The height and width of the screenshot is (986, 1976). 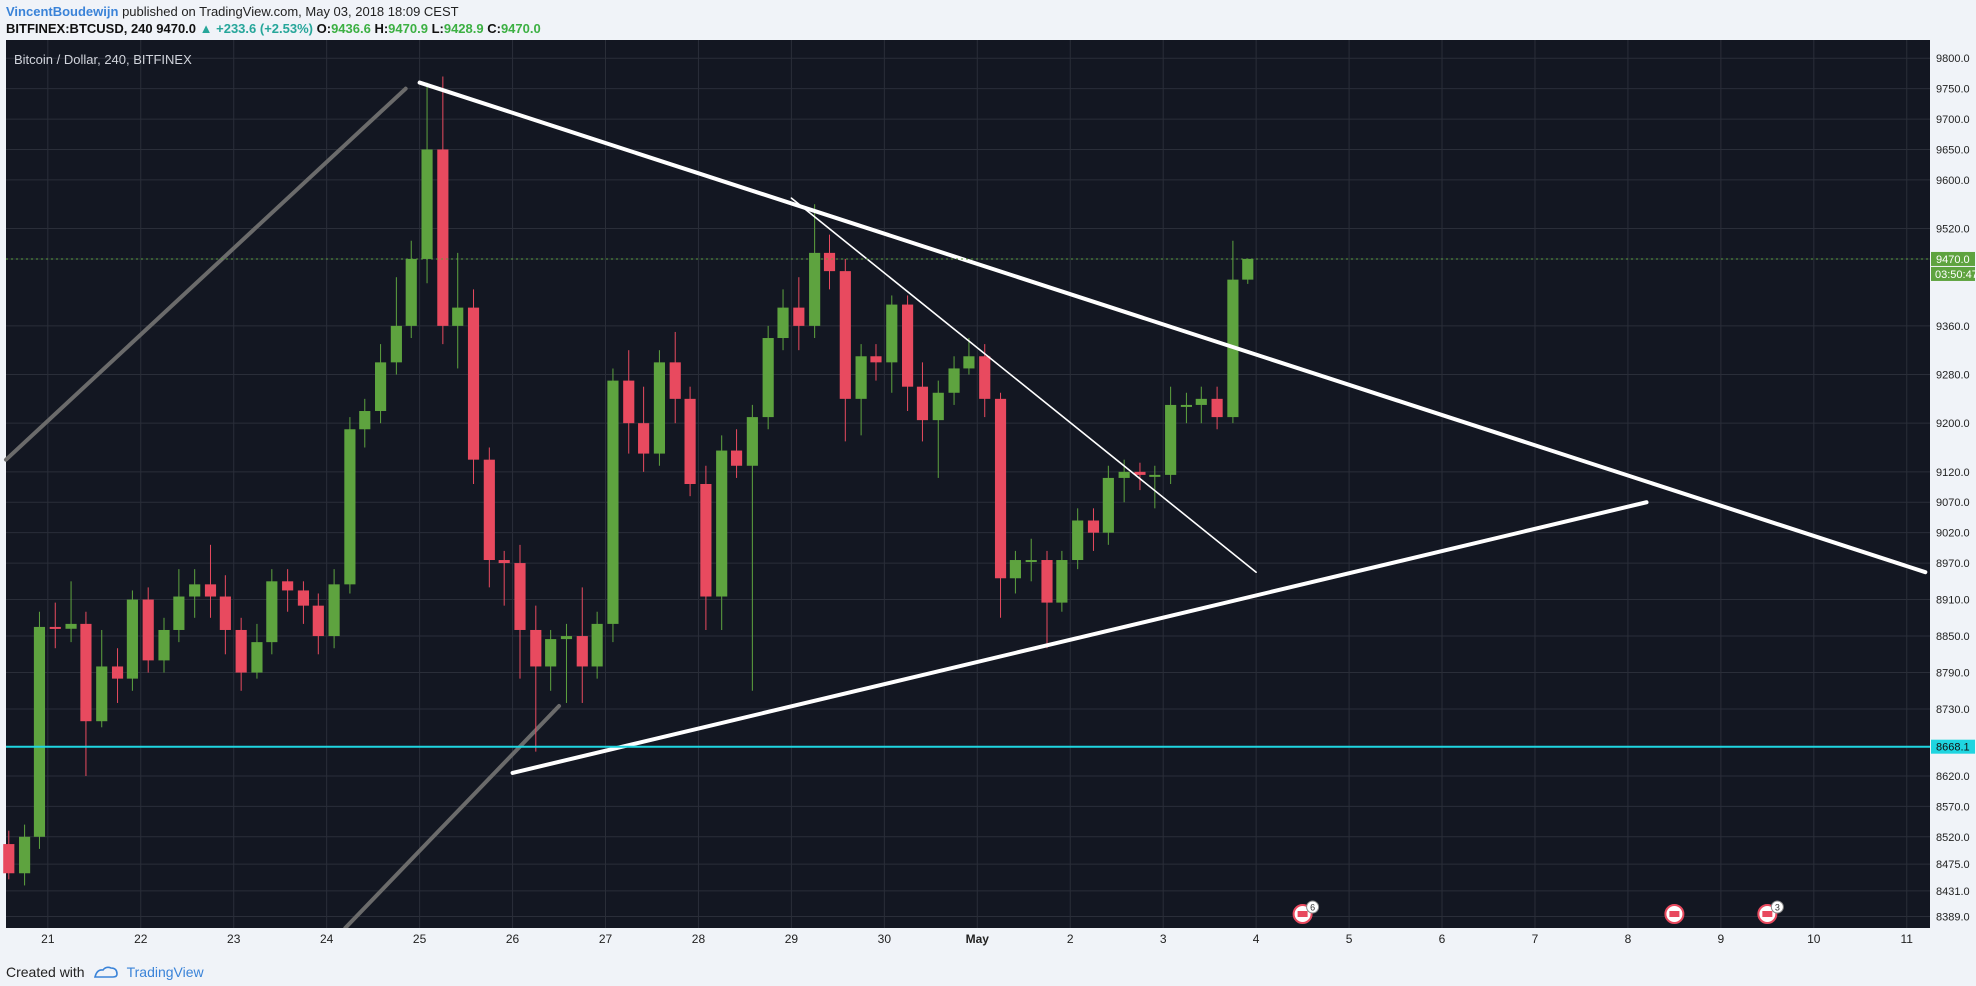 I want to click on y-tick-label: 8475.0, so click(x=1953, y=865).